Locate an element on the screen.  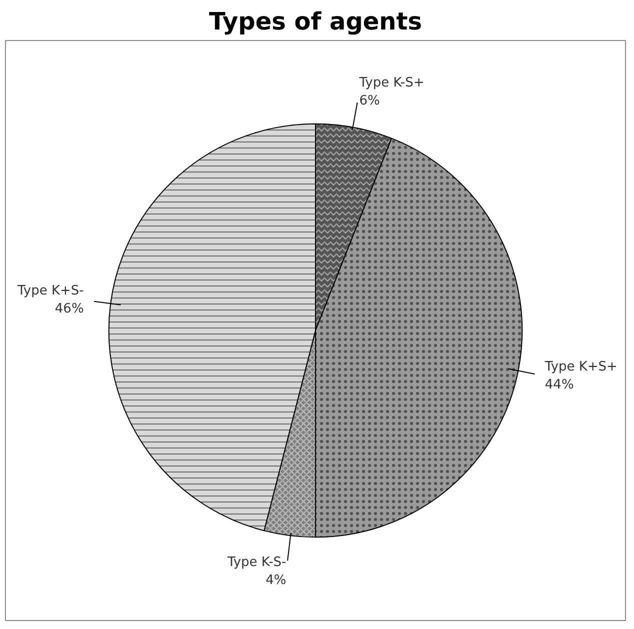
chart-title: Types of agents is located at coordinates (315, 22).